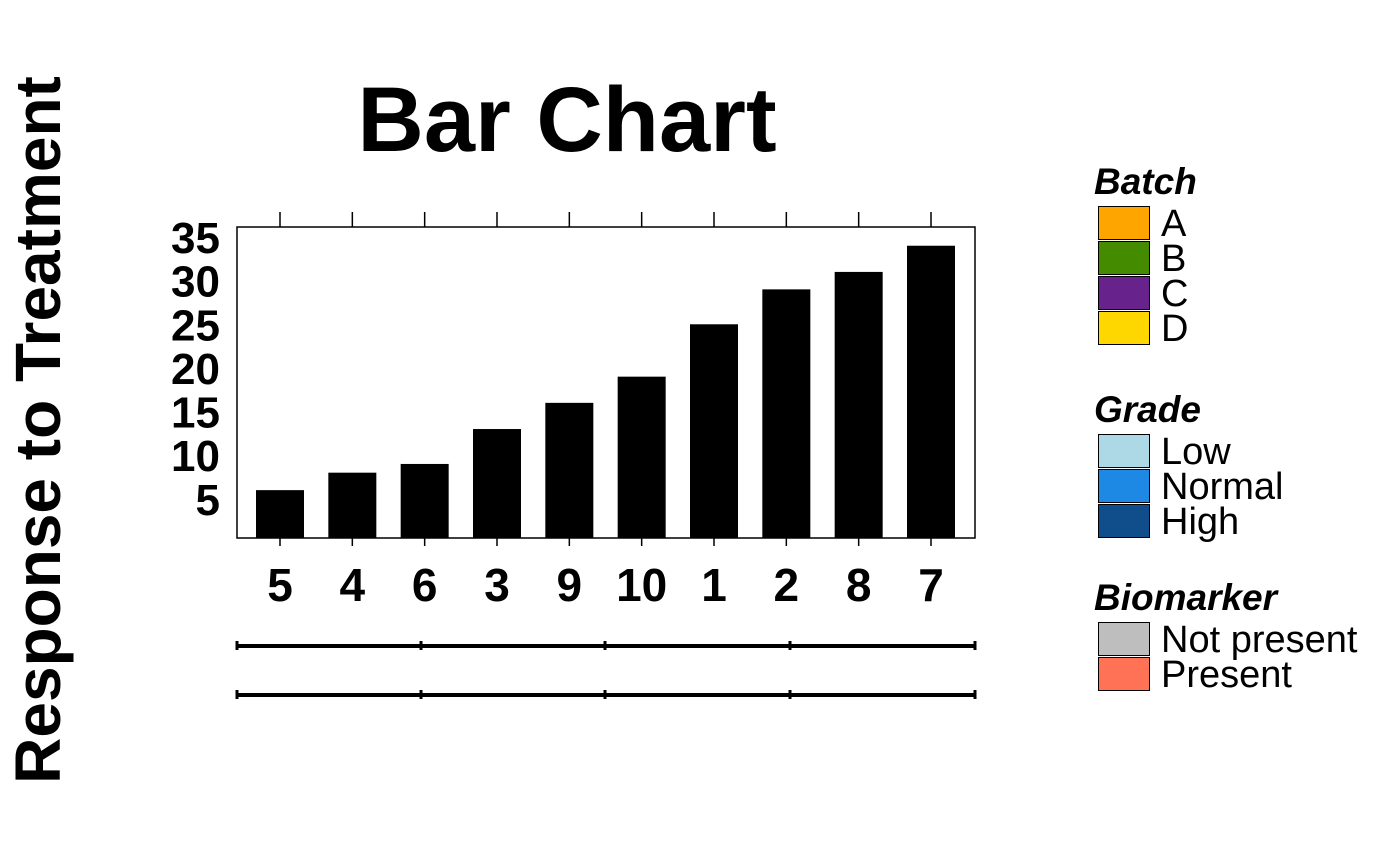 The height and width of the screenshot is (866, 1400). Describe the element at coordinates (1124, 521) in the screenshot. I see `legend-swatch-high` at that location.